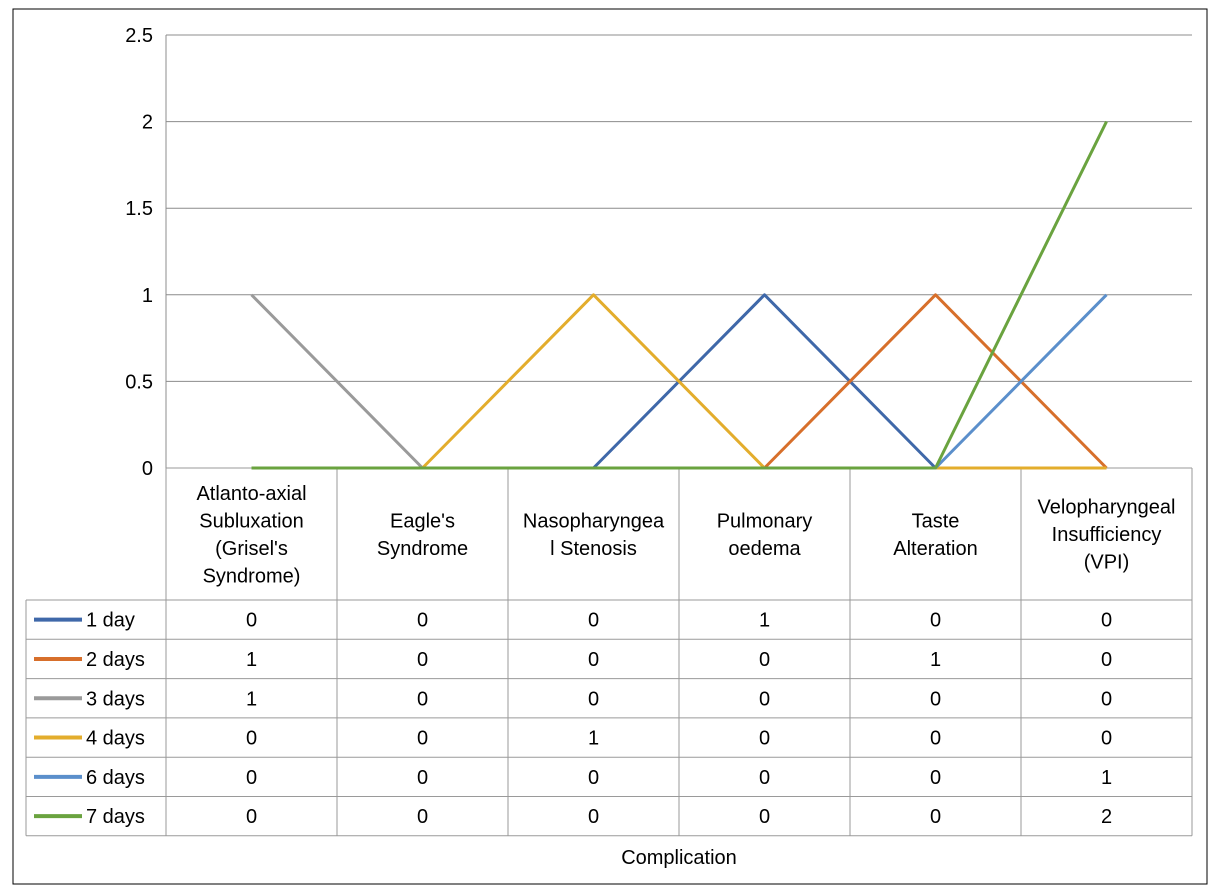 The image size is (1221, 895). I want to click on legend-entry: 3 days, so click(115, 699).